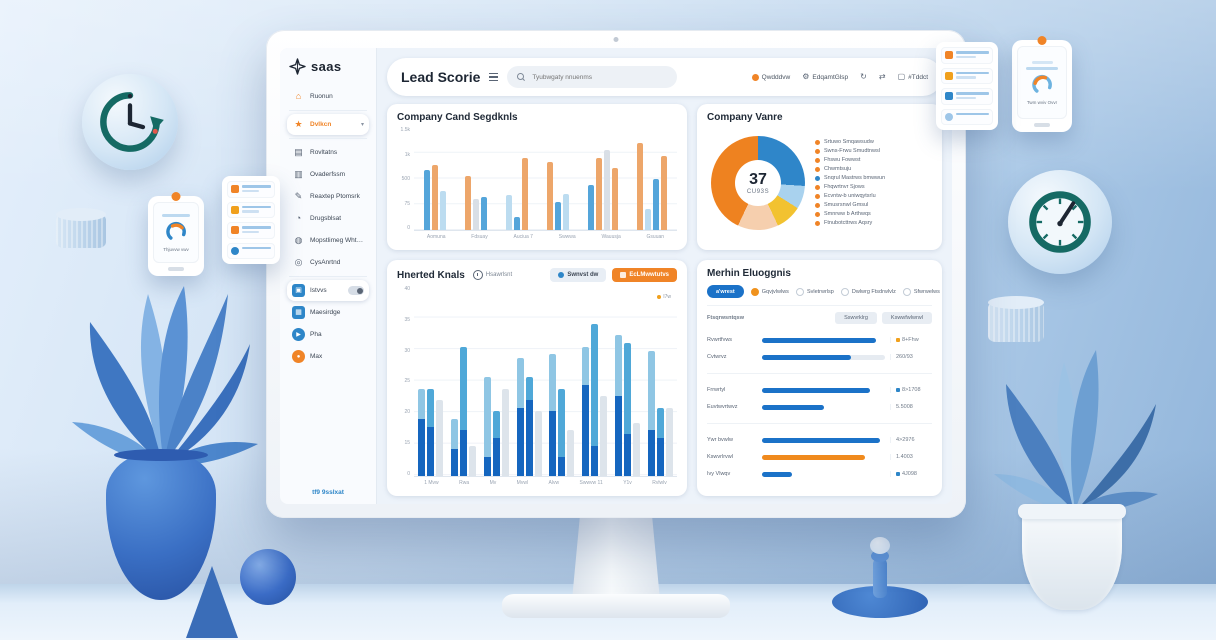  What do you see at coordinates (441, 77) in the screenshot?
I see `page-title: Lead Scorie` at bounding box center [441, 77].